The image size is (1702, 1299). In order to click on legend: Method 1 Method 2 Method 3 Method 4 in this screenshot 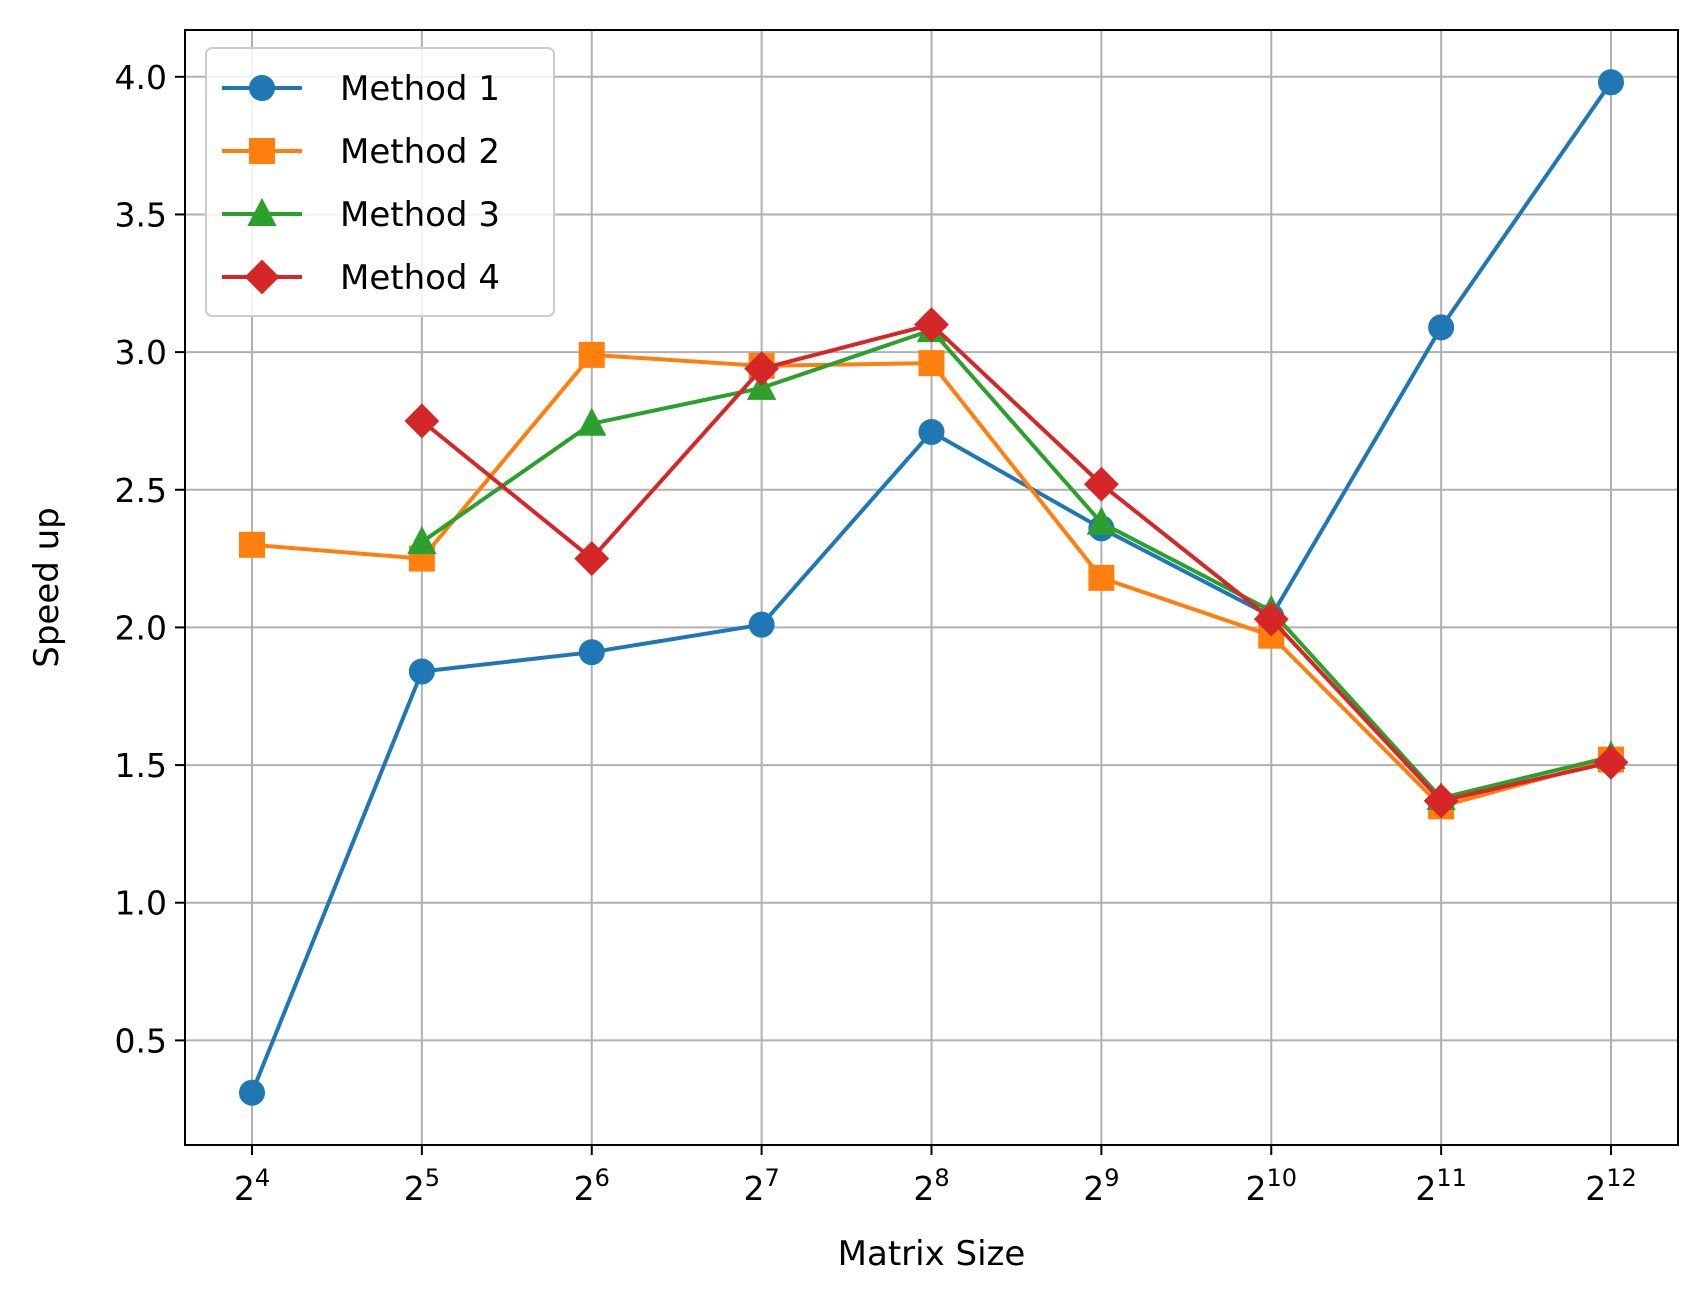, I will do `click(380, 182)`.